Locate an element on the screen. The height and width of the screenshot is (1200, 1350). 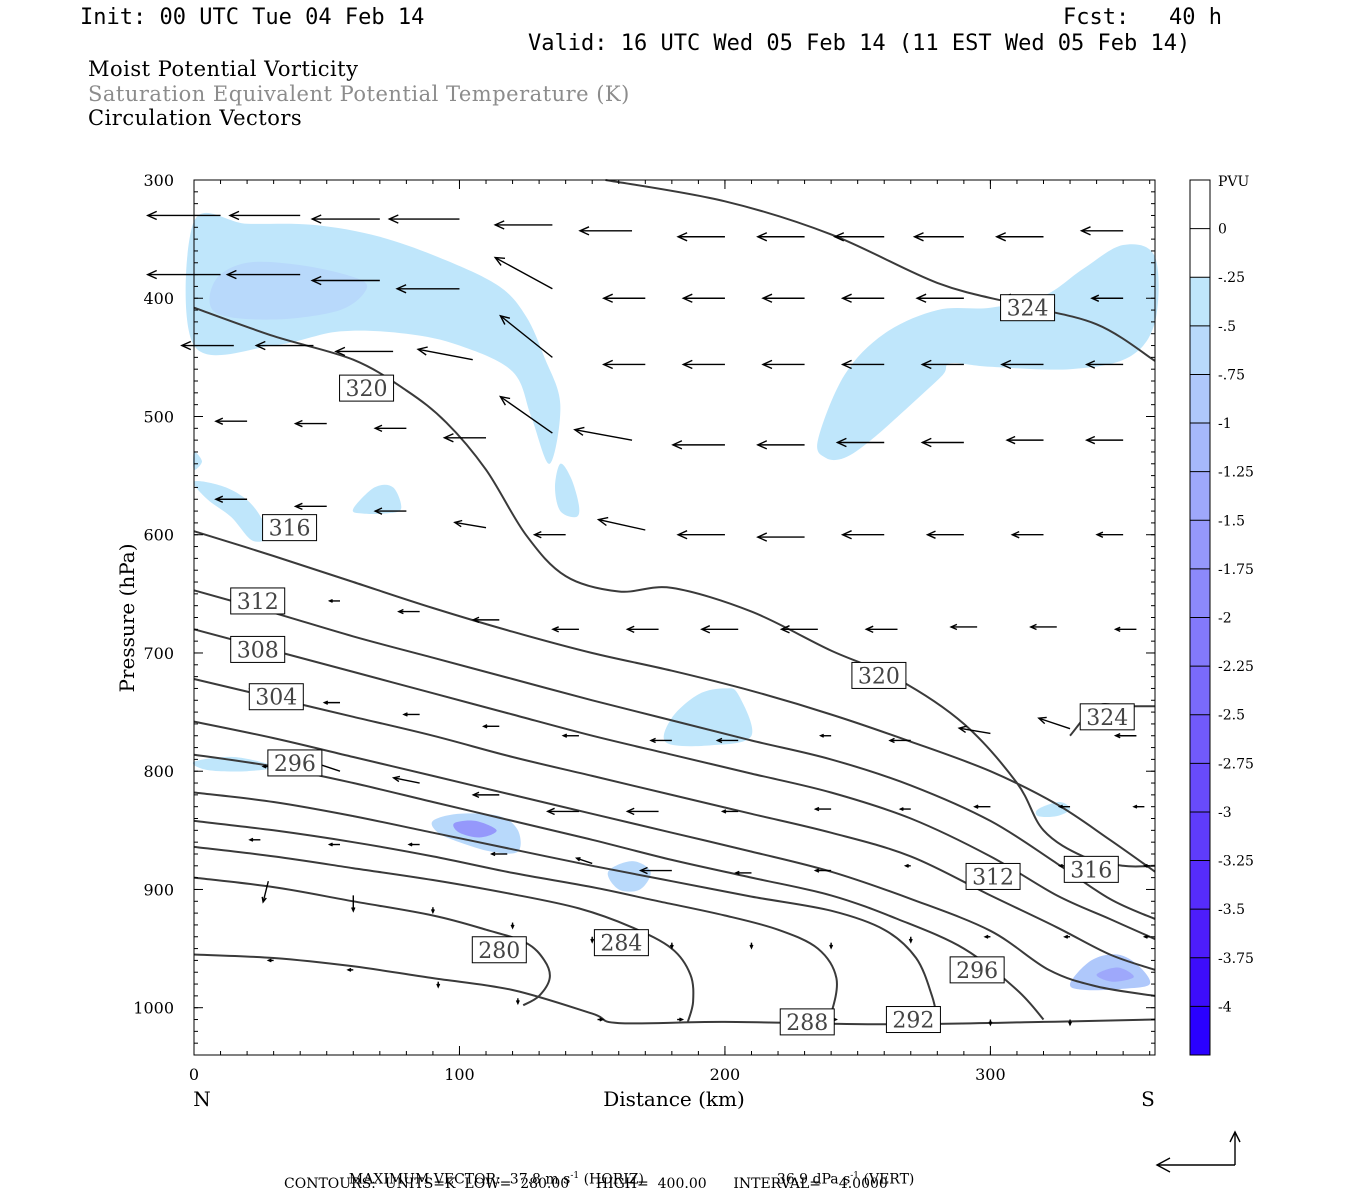
x-tick-label: 100 is located at coordinates (459, 1074).